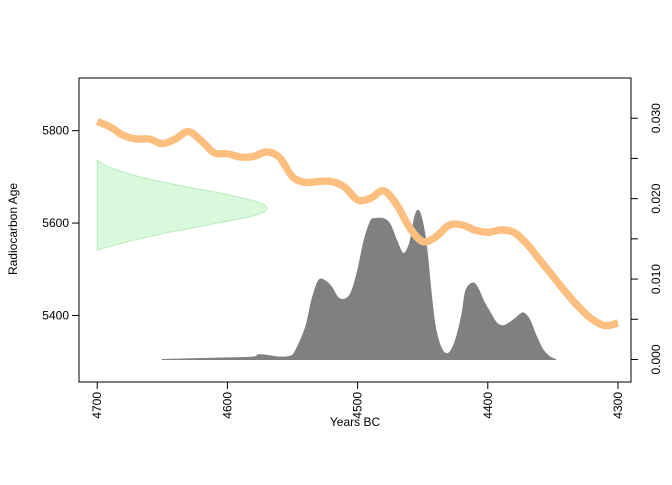  What do you see at coordinates (618, 405) in the screenshot?
I see `x-tick-label: 4300` at bounding box center [618, 405].